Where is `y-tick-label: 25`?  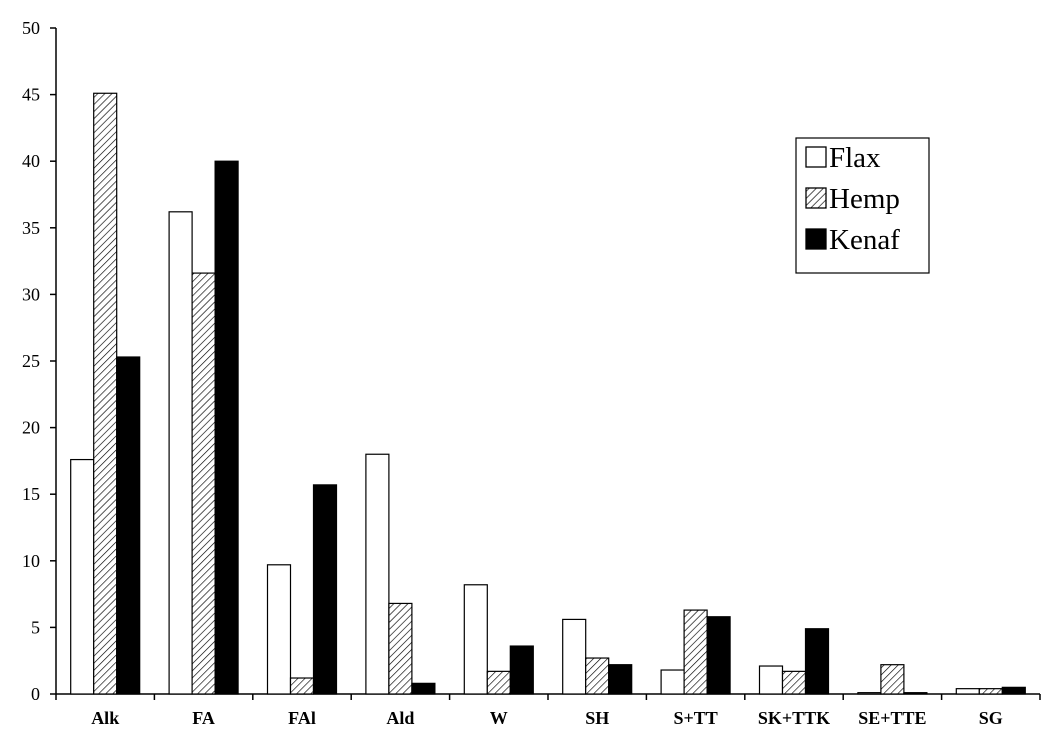 y-tick-label: 25 is located at coordinates (31, 361).